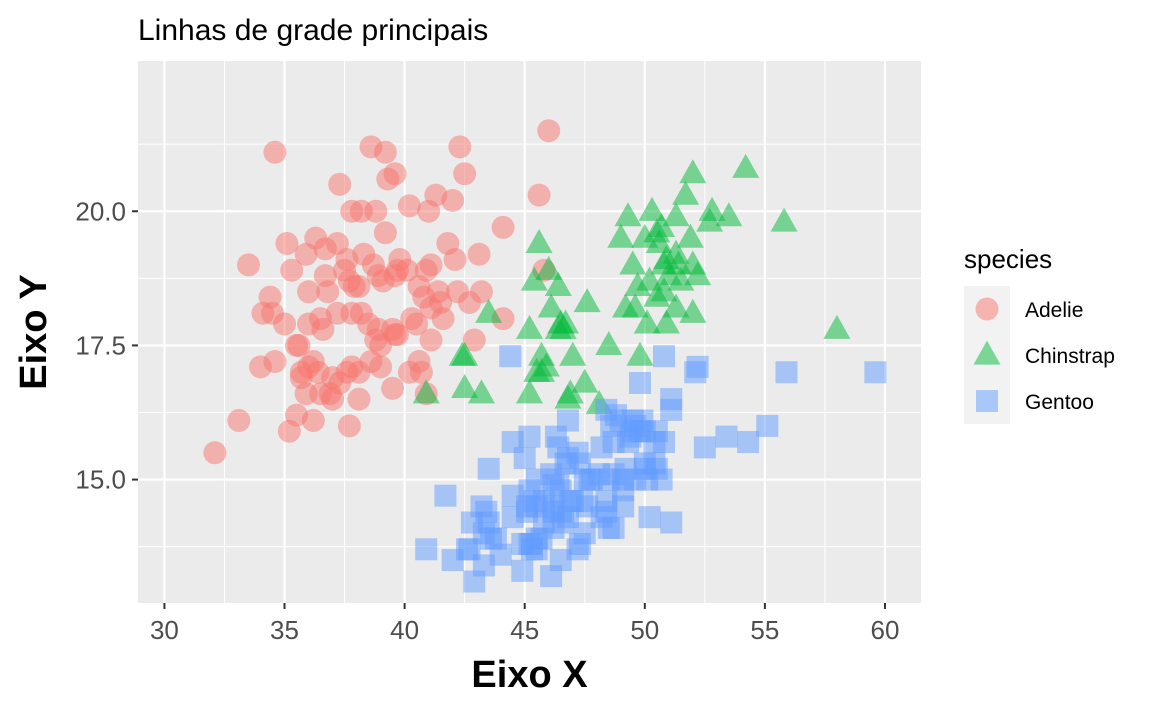 This screenshot has height=711, width=1152. Describe the element at coordinates (524, 630) in the screenshot. I see `x-tick-label: 45` at that location.